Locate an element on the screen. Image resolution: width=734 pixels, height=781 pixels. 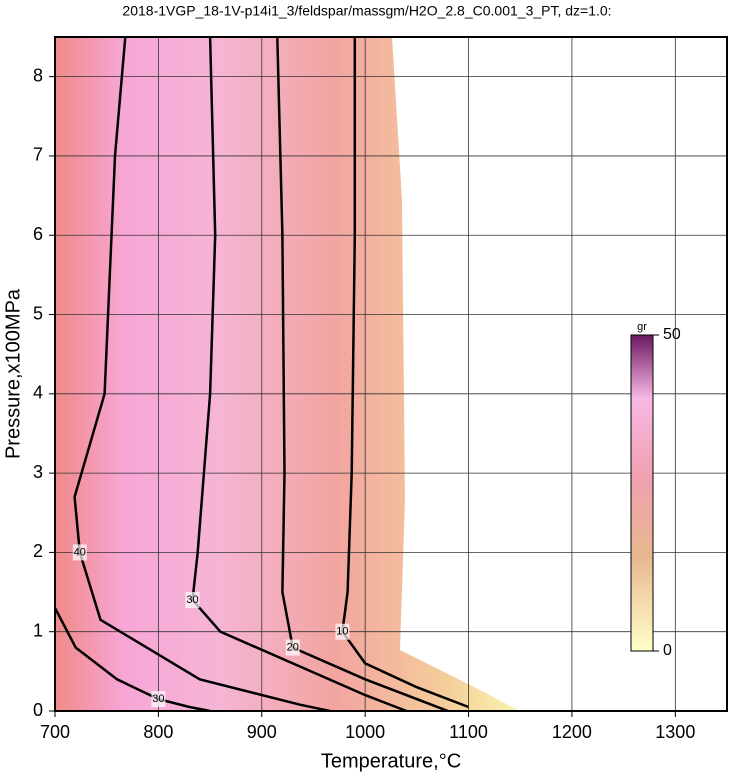
y-axis-label: Pressure,x100MPa is located at coordinates (13, 373).